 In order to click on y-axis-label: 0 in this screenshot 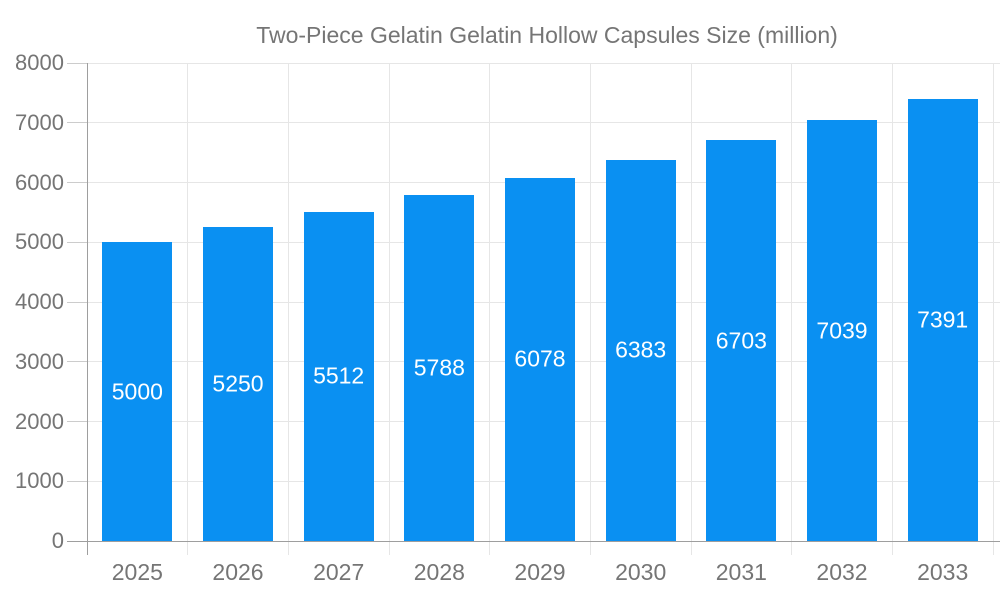, I will do `click(57, 540)`.